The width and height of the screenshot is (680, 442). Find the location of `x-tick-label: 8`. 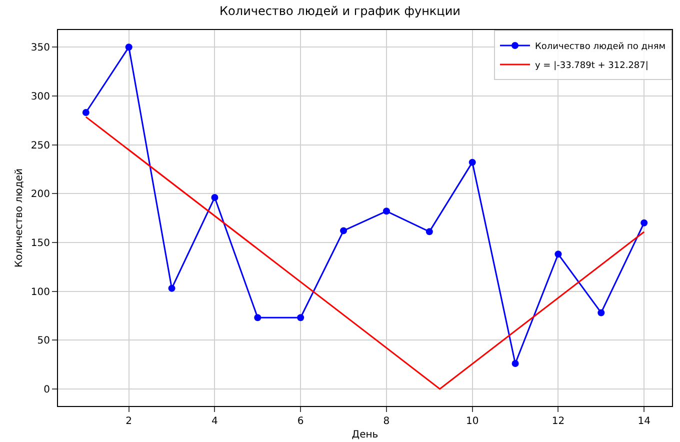

x-tick-label: 8 is located at coordinates (386, 421).